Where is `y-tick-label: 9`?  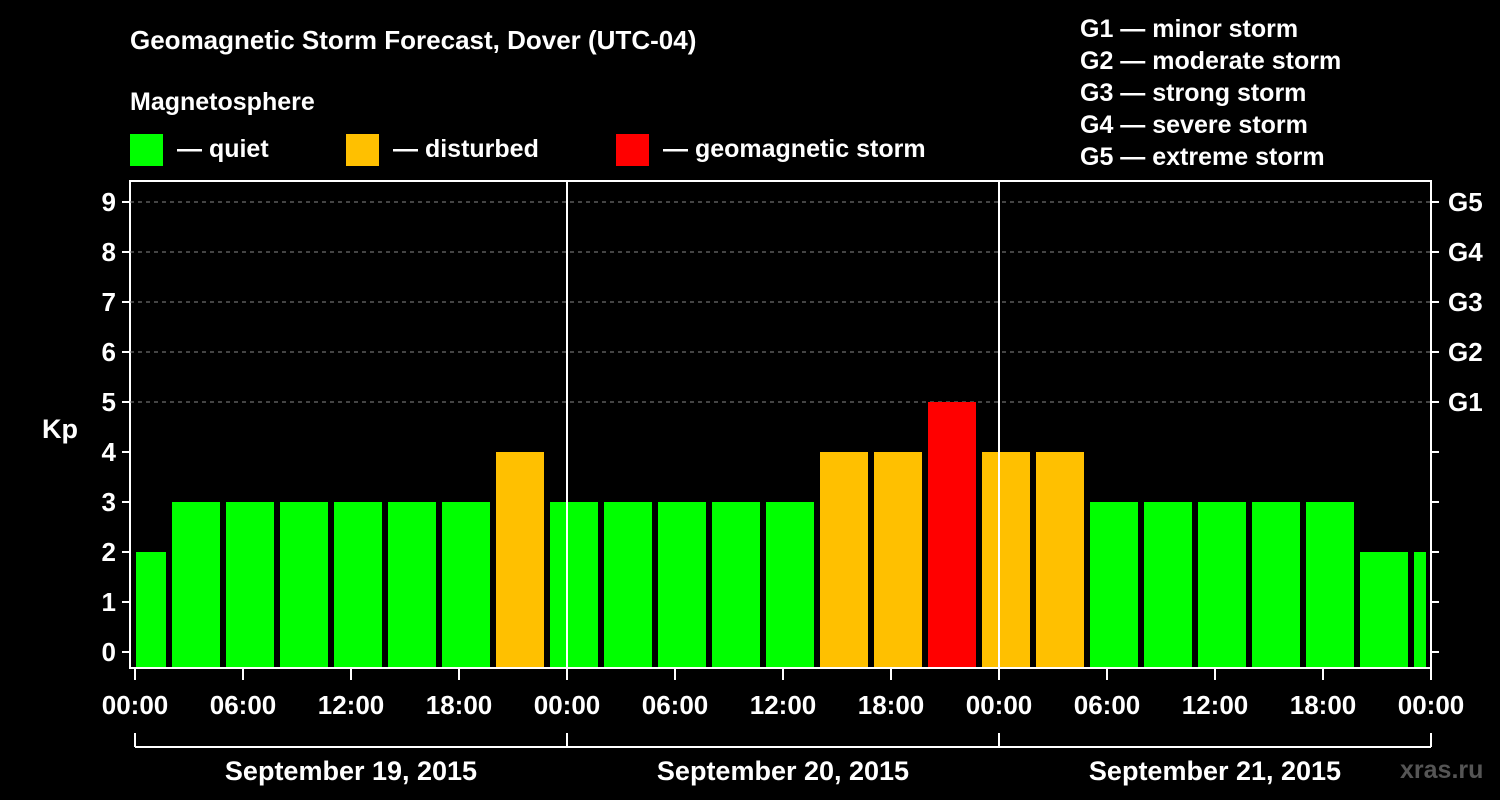 y-tick-label: 9 is located at coordinates (109, 202).